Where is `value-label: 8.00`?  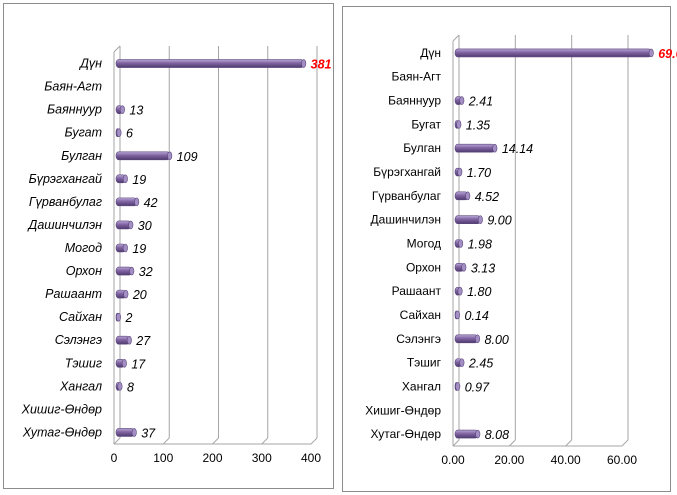 value-label: 8.00 is located at coordinates (497, 340).